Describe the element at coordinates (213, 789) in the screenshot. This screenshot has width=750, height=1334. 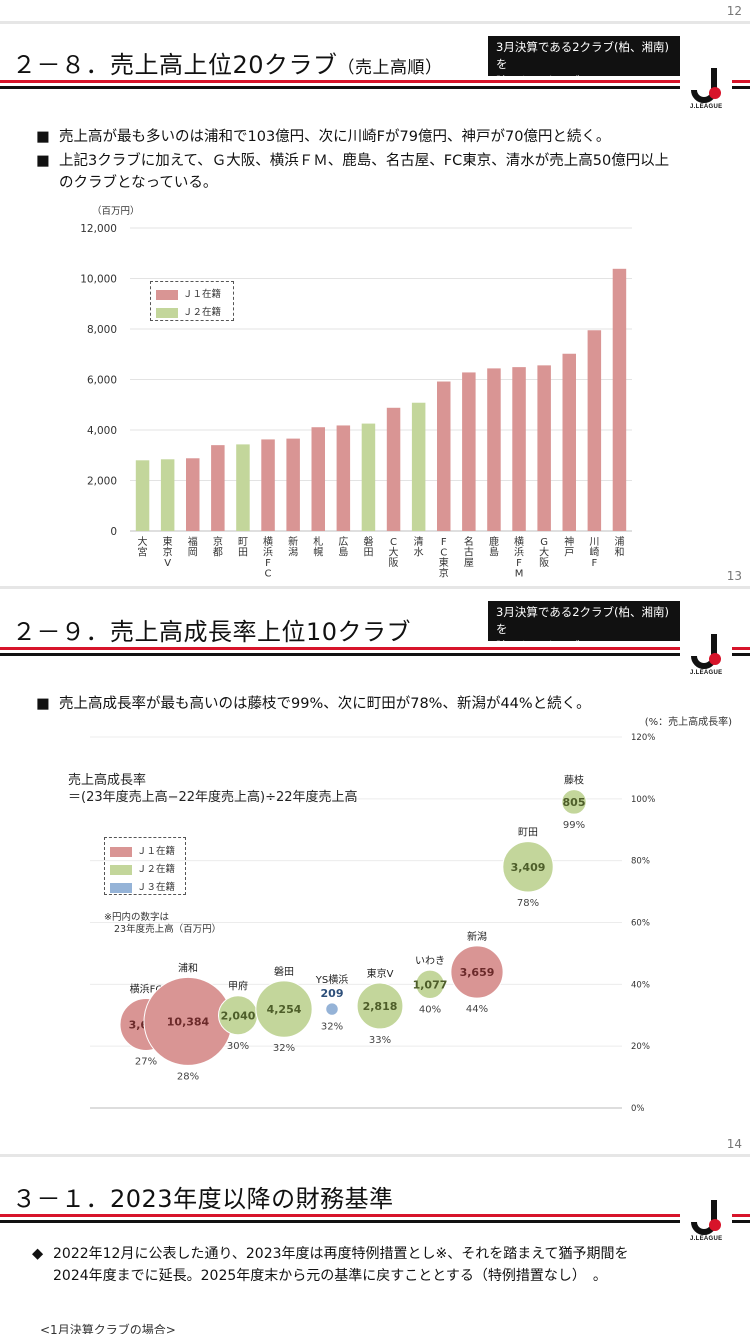
I see `formula-note: 売上高成長率 ＝(23年度売上高−22年度売上高)÷22年度売上高` at that location.